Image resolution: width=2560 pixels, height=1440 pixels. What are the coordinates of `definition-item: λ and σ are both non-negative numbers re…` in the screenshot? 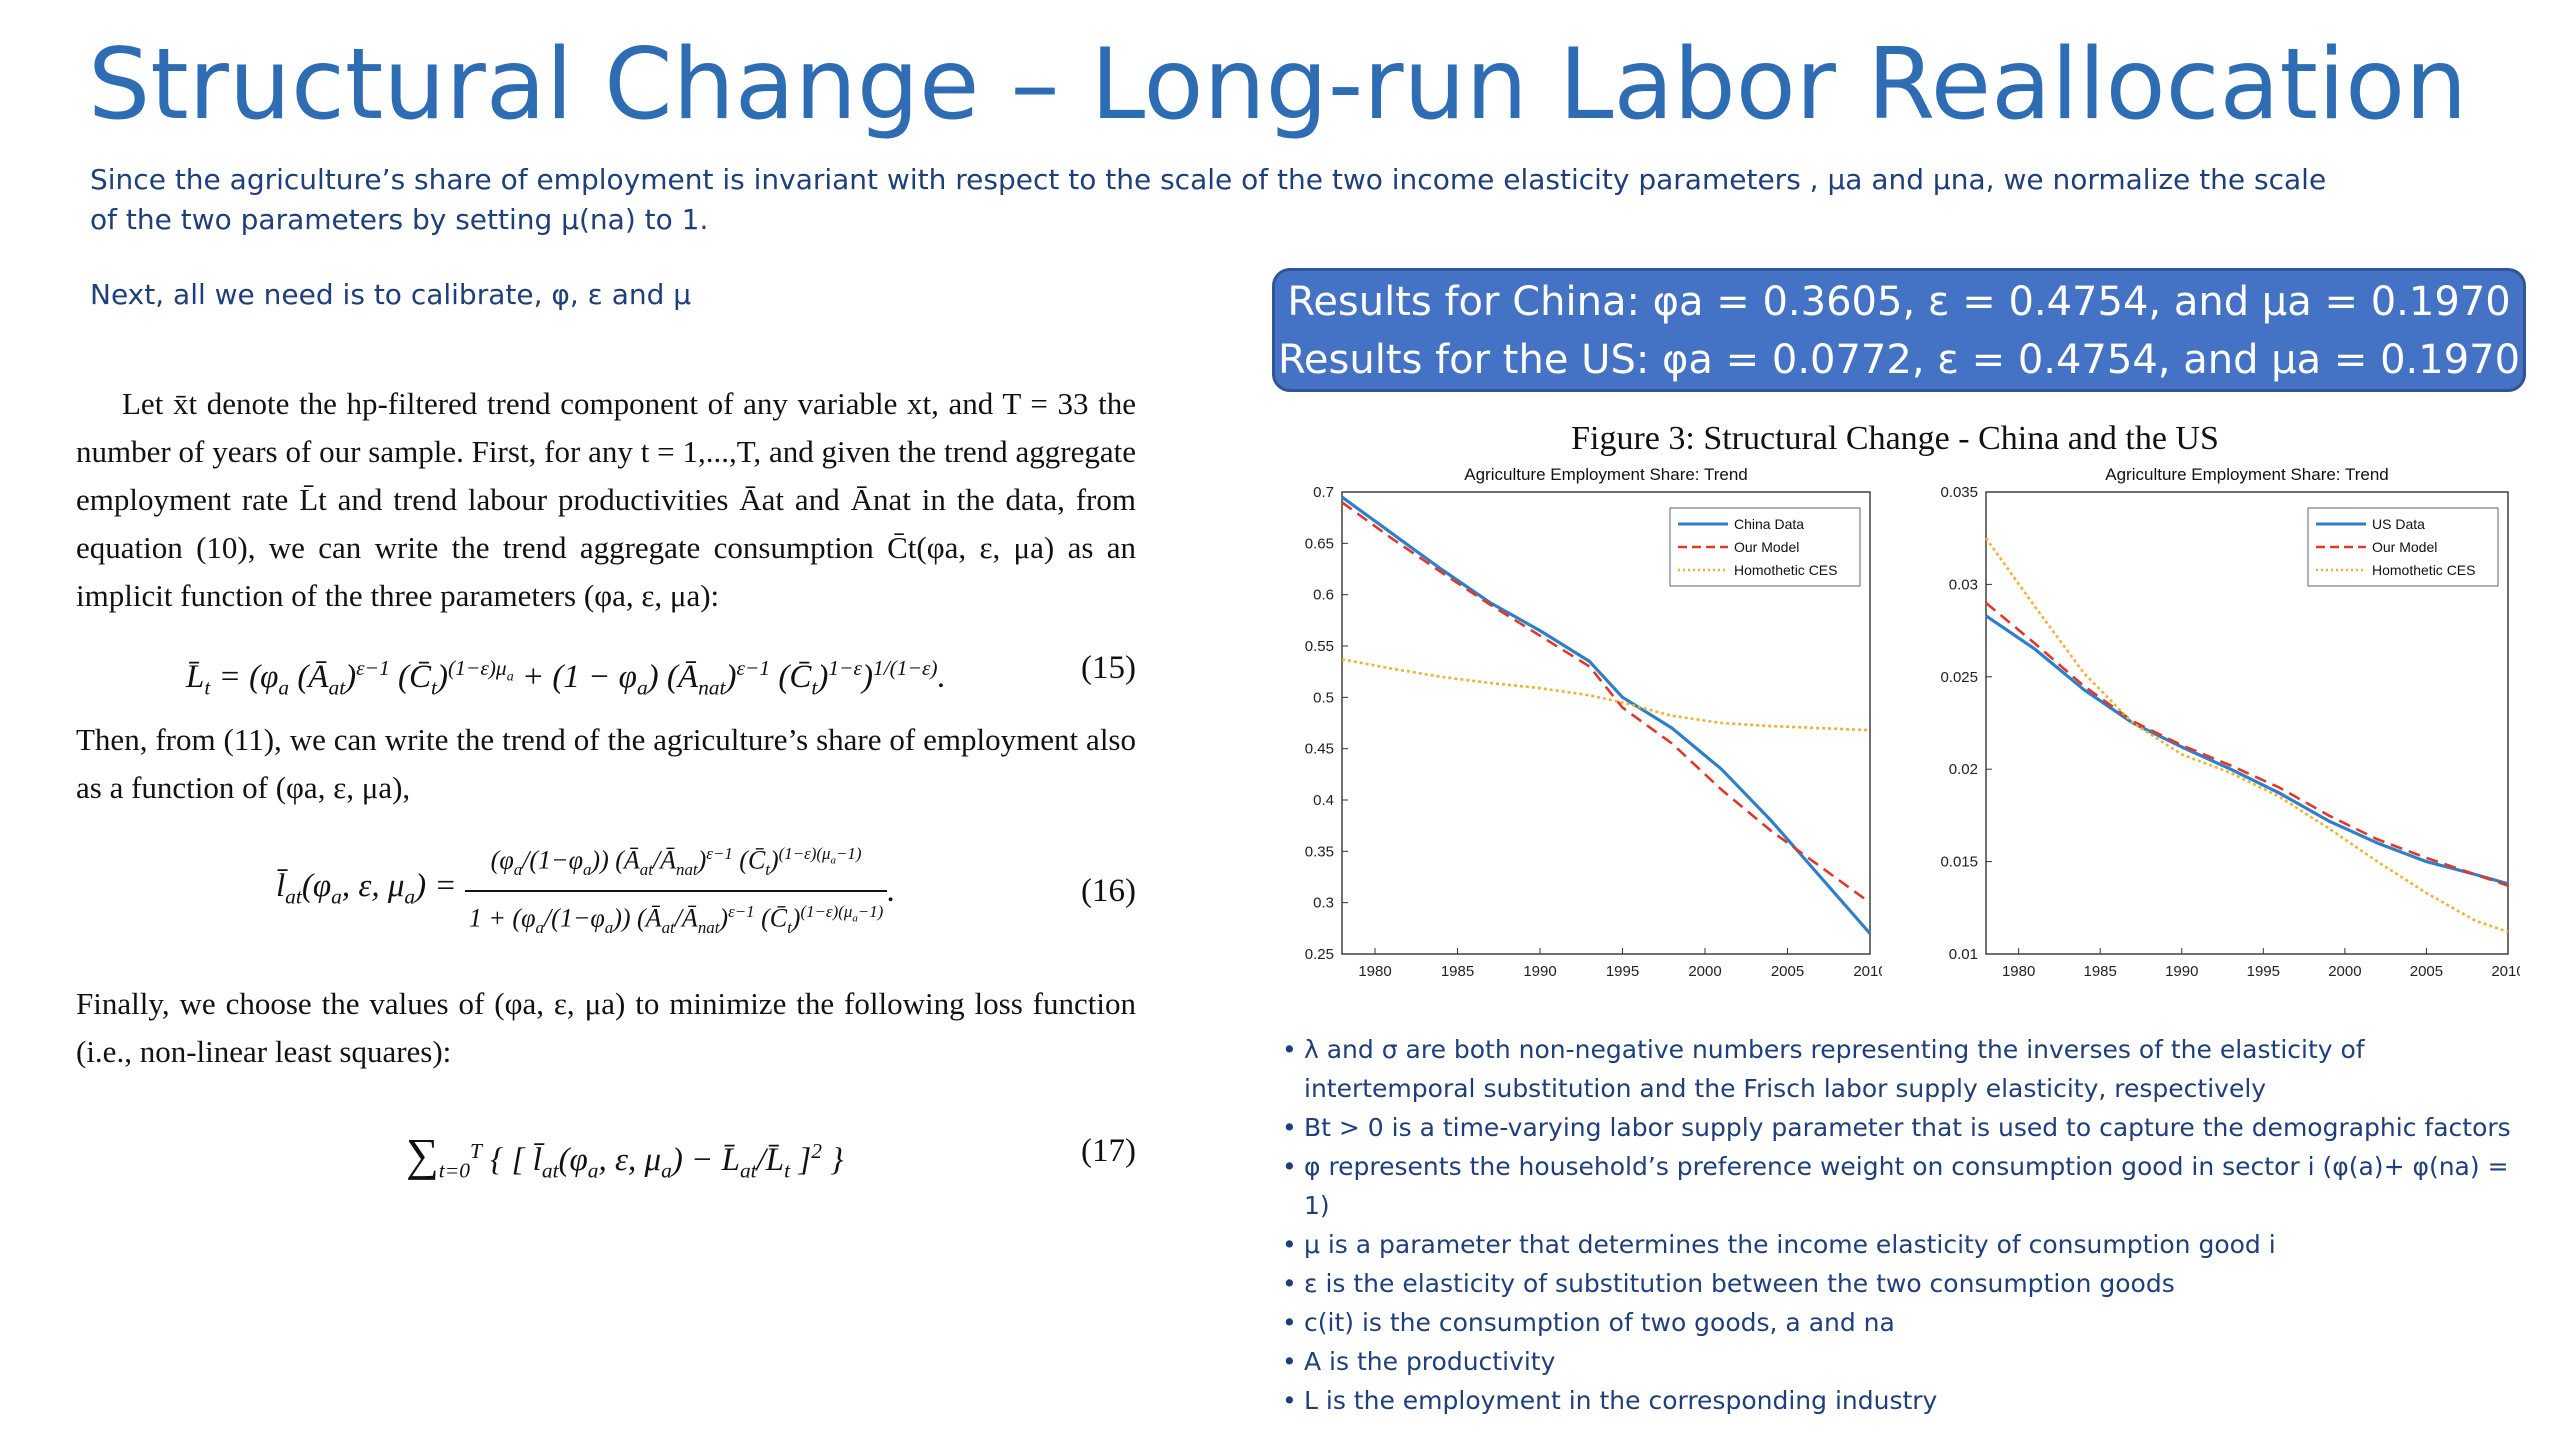 It's located at (1902, 1069).